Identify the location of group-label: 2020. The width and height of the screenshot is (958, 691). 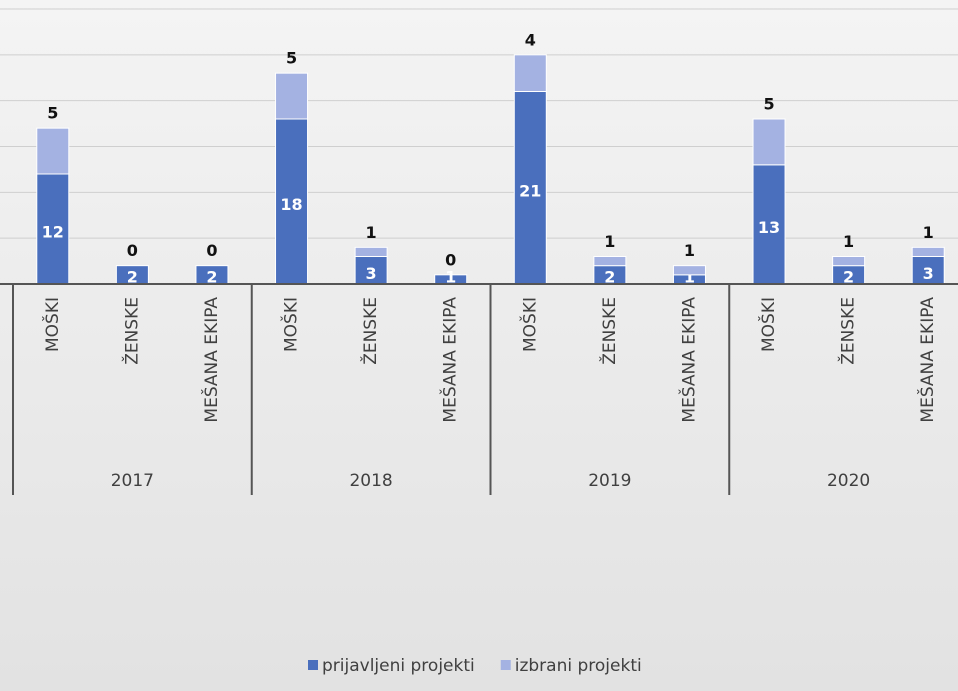
(848, 481).